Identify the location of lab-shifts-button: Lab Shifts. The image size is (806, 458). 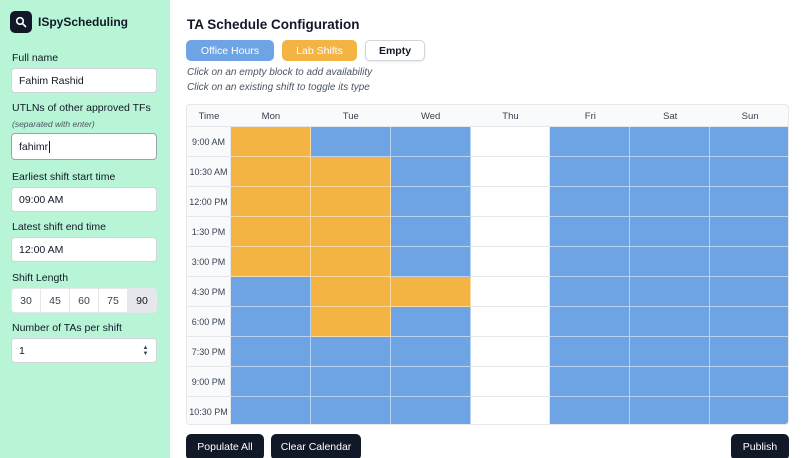
(319, 50).